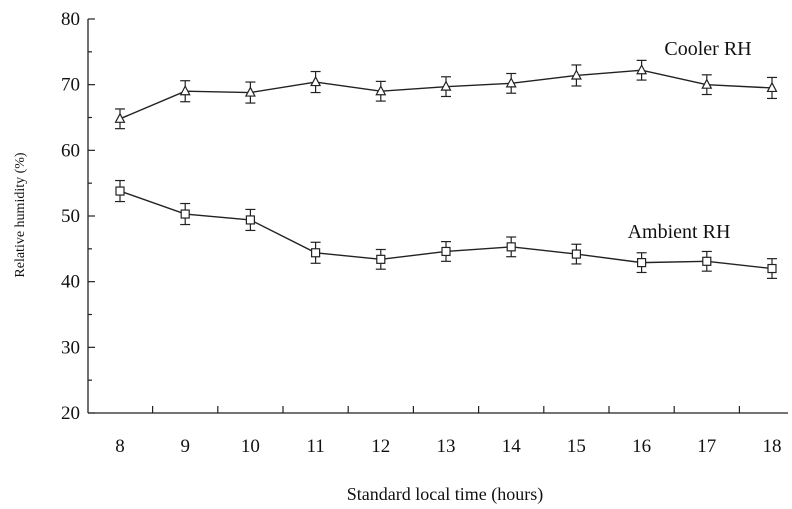 This screenshot has width=792, height=509. What do you see at coordinates (446, 94) in the screenshot?
I see `series-cooler-rh` at bounding box center [446, 94].